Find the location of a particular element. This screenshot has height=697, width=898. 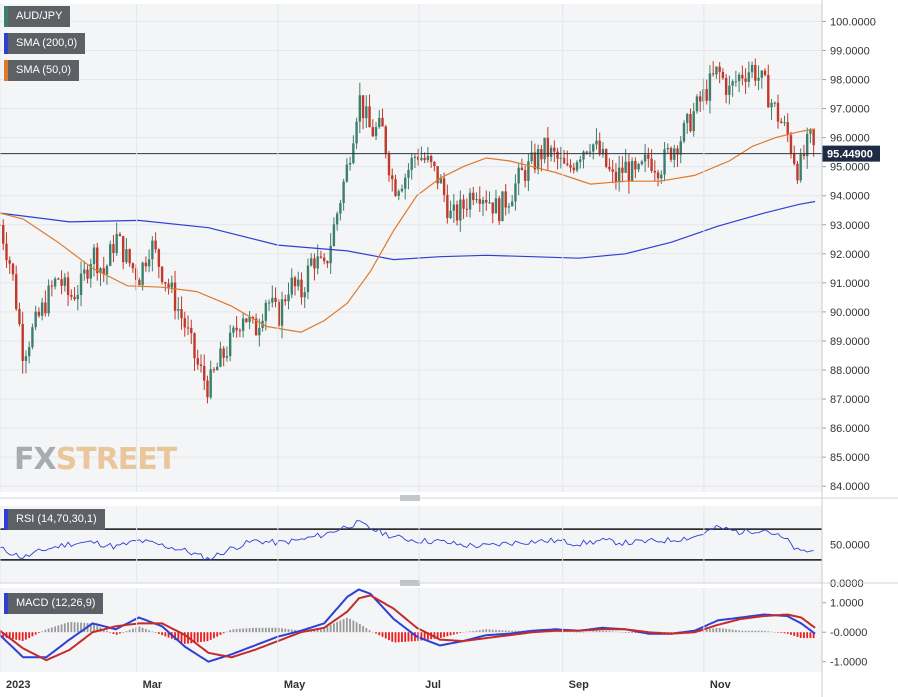

legend-pair: AUD/JPY is located at coordinates (37, 16).